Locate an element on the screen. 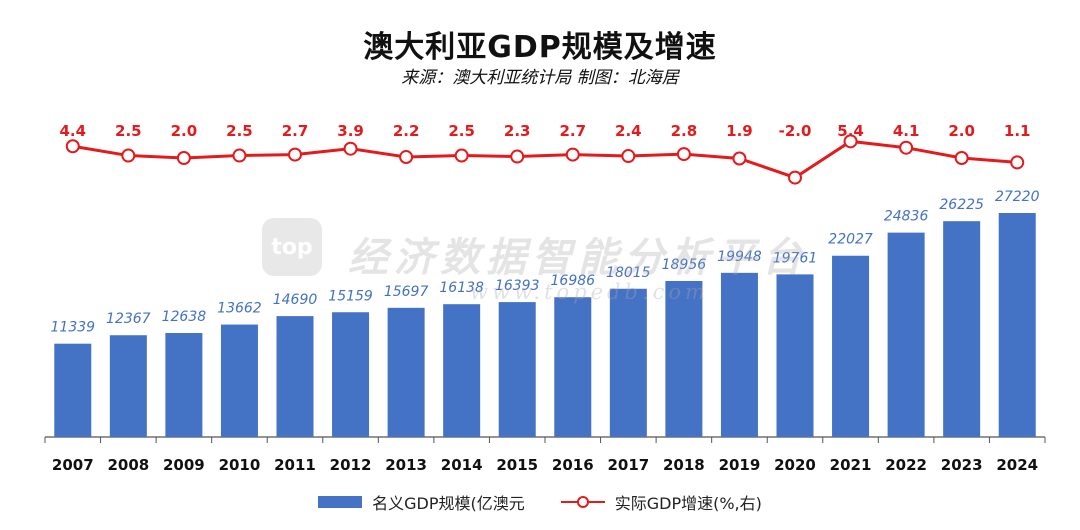  bar-value-label-2013: 15697 is located at coordinates (406, 292).